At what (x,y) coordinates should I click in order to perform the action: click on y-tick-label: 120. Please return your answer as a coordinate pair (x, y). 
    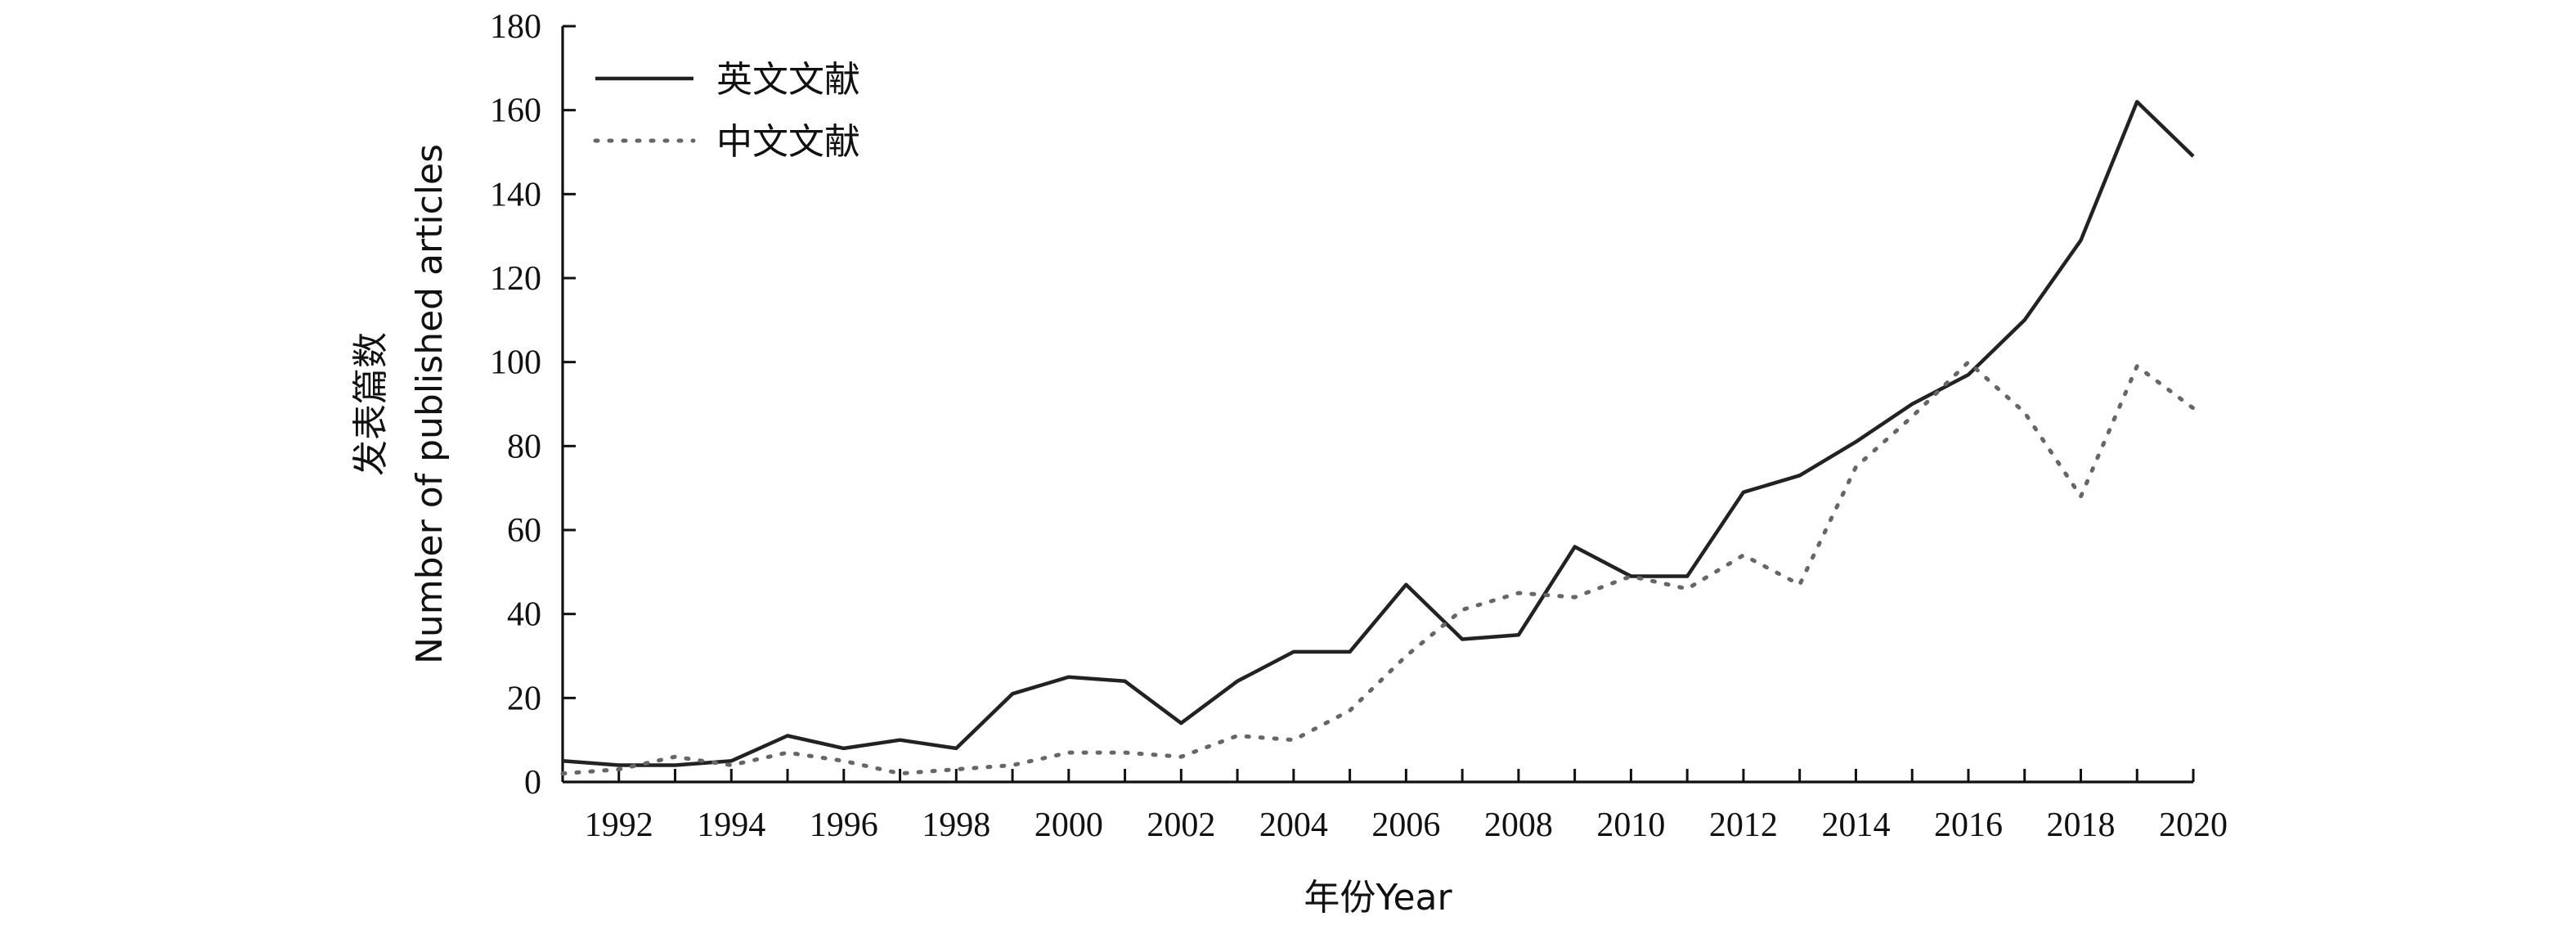
    Looking at the image, I should click on (516, 279).